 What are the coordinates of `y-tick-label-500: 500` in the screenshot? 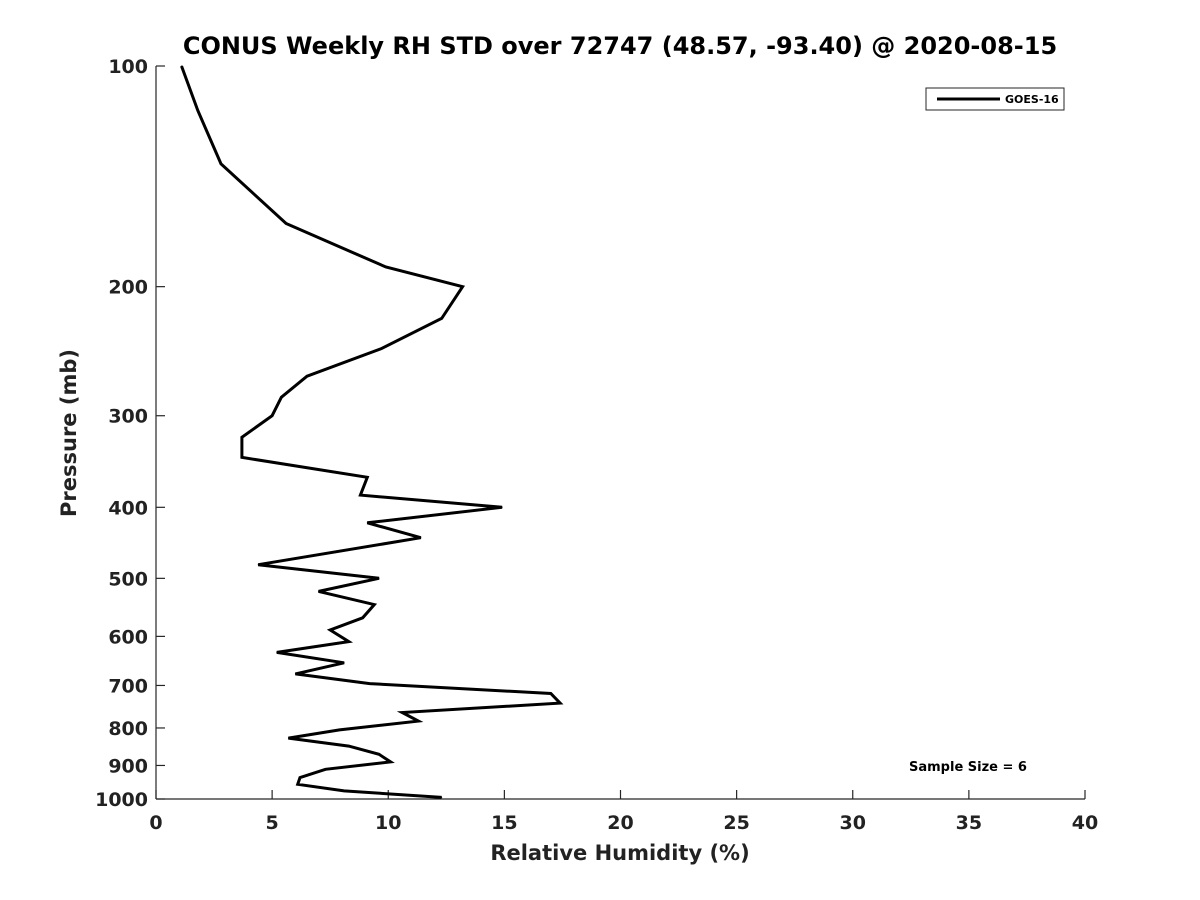 It's located at (128, 579).